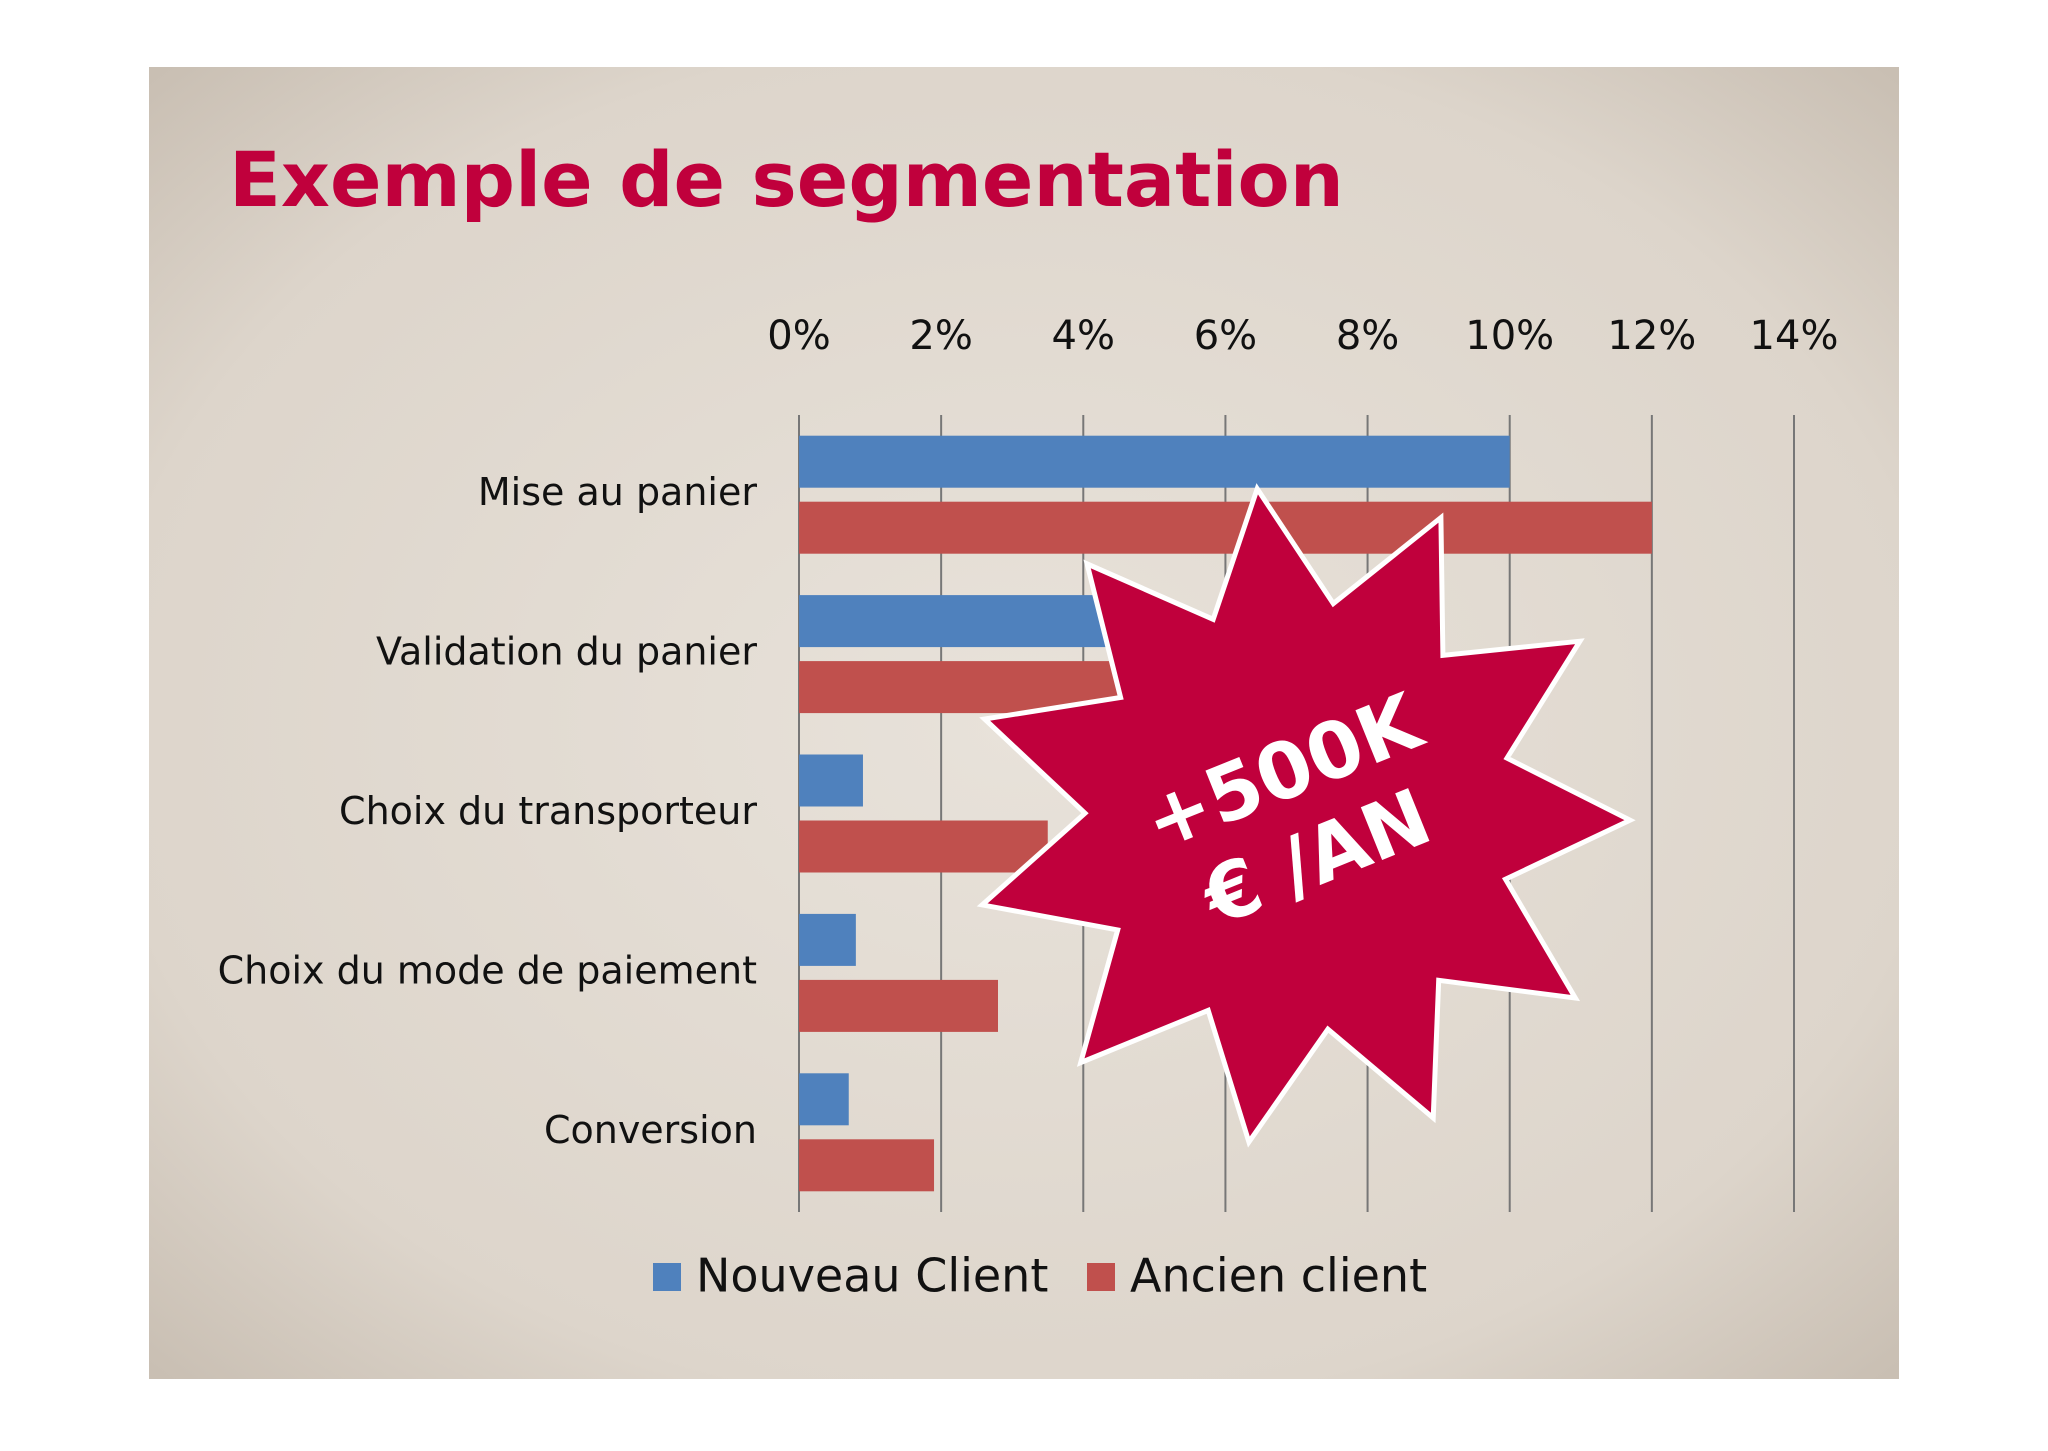  I want to click on y-tick-label: Mise au panier, so click(617, 492).